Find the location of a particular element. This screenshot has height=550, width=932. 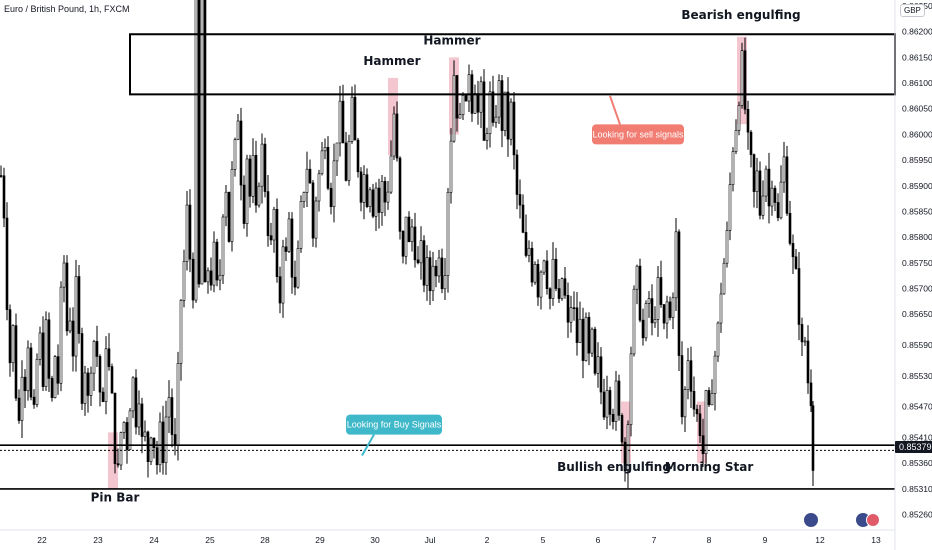

y-tick-label: 0.86000 is located at coordinates (917, 134).